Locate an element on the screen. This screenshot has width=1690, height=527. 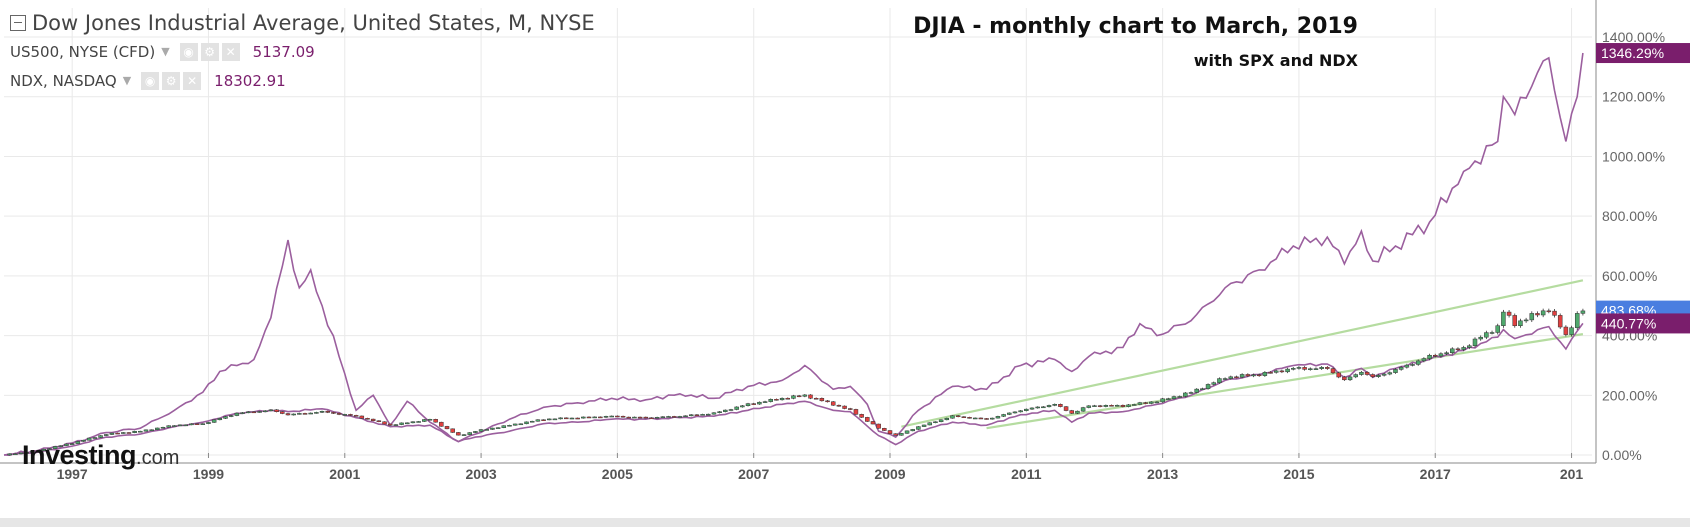
x-tick-label: 201 is located at coordinates (1572, 474).